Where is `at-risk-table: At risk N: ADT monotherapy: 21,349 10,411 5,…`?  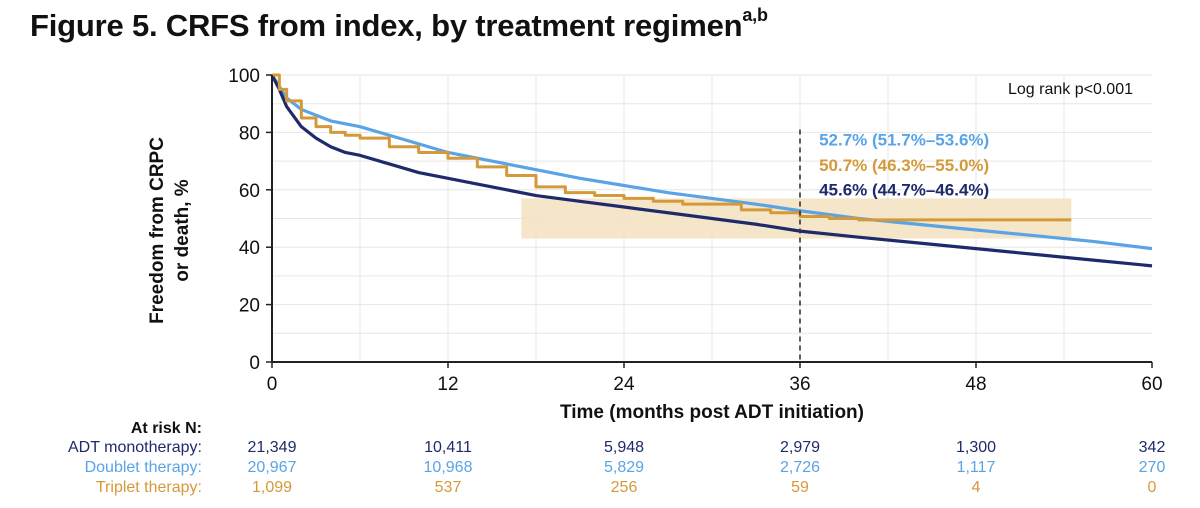 at-risk-table: At risk N: ADT monotherapy: 21,349 10,411 5,… is located at coordinates (616, 458).